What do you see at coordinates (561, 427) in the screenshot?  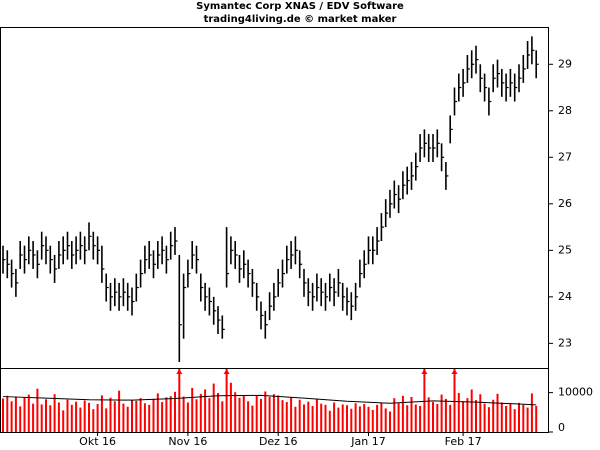 I see `y-tick-label: 0` at bounding box center [561, 427].